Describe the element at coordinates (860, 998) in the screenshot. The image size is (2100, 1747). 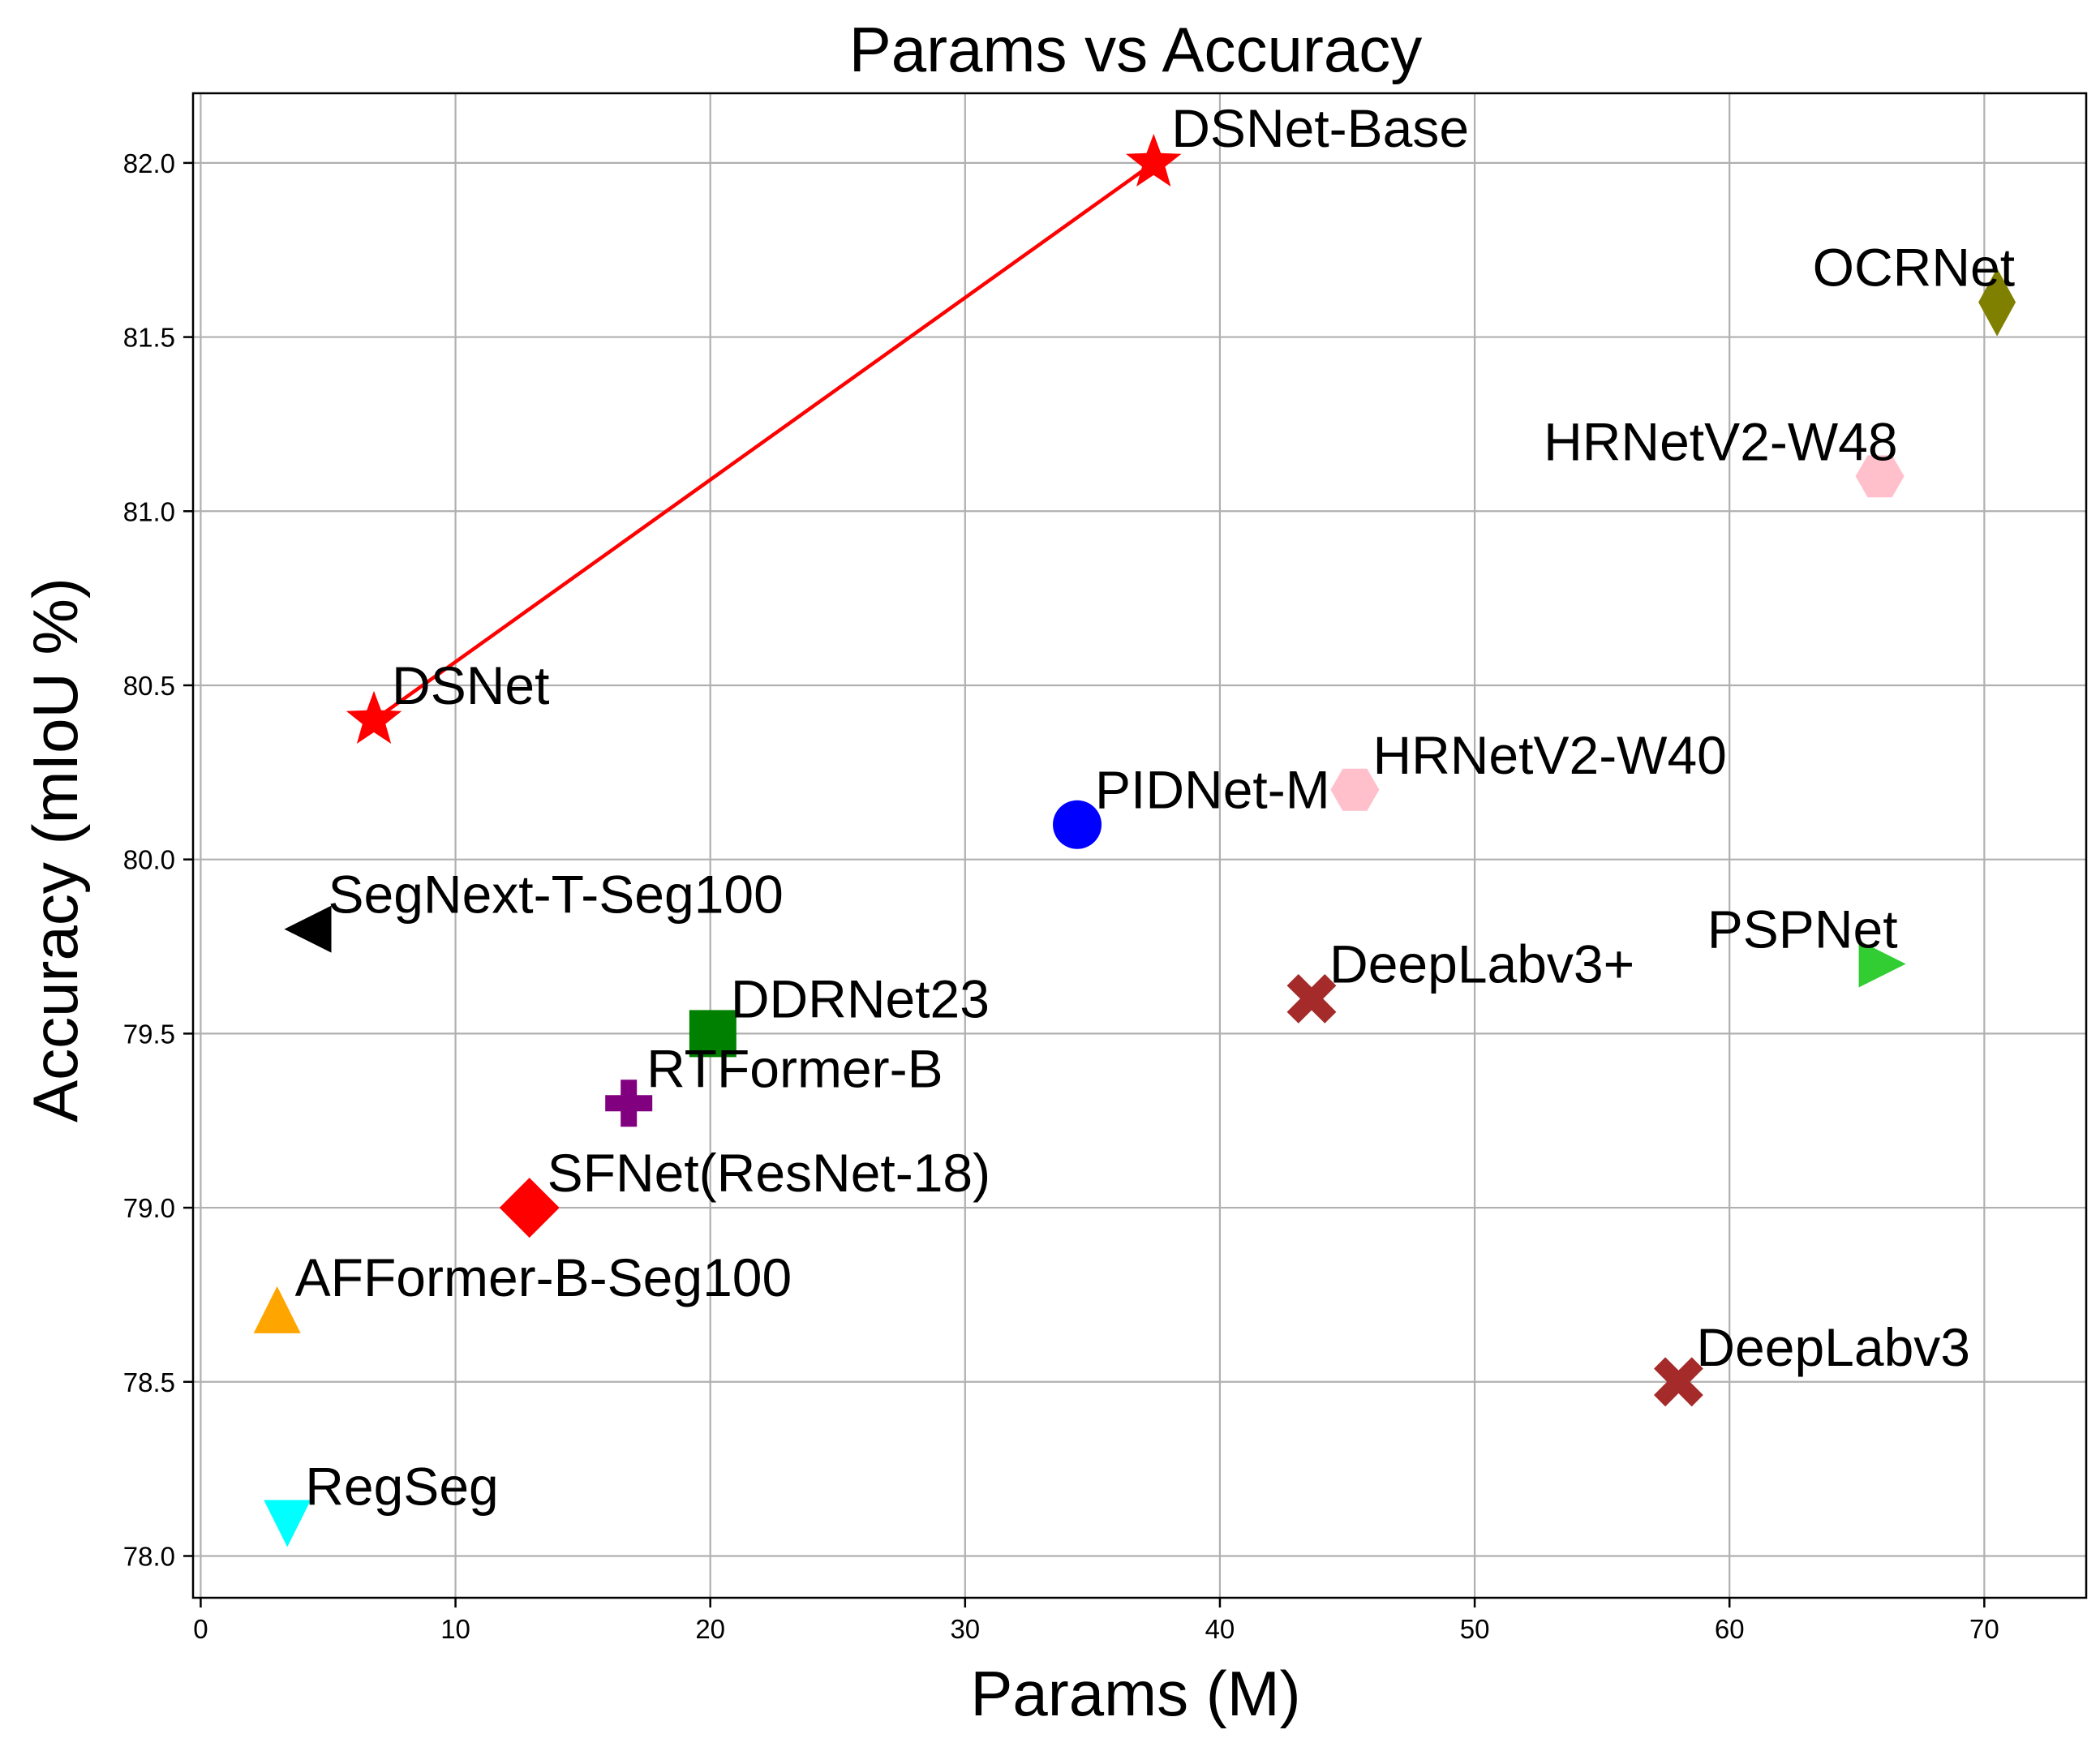
I see `ddrnet23-label: DDRNet23` at that location.